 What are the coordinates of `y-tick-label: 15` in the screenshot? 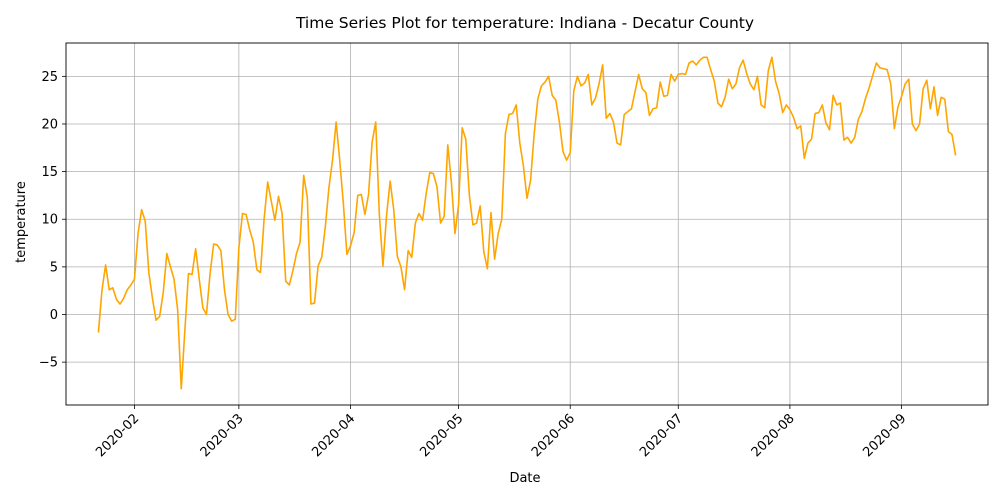 It's located at (49, 172).